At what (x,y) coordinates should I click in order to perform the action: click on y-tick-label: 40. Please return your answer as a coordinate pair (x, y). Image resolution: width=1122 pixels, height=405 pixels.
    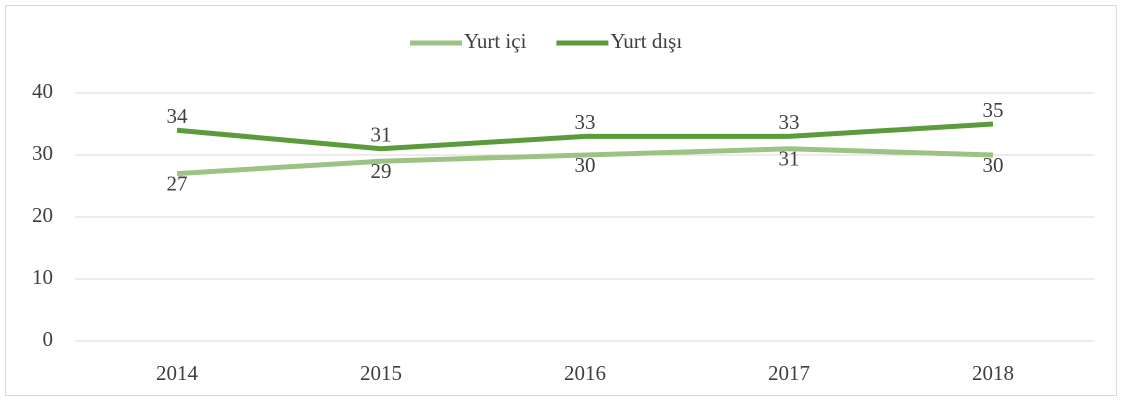
    Looking at the image, I should click on (42, 91).